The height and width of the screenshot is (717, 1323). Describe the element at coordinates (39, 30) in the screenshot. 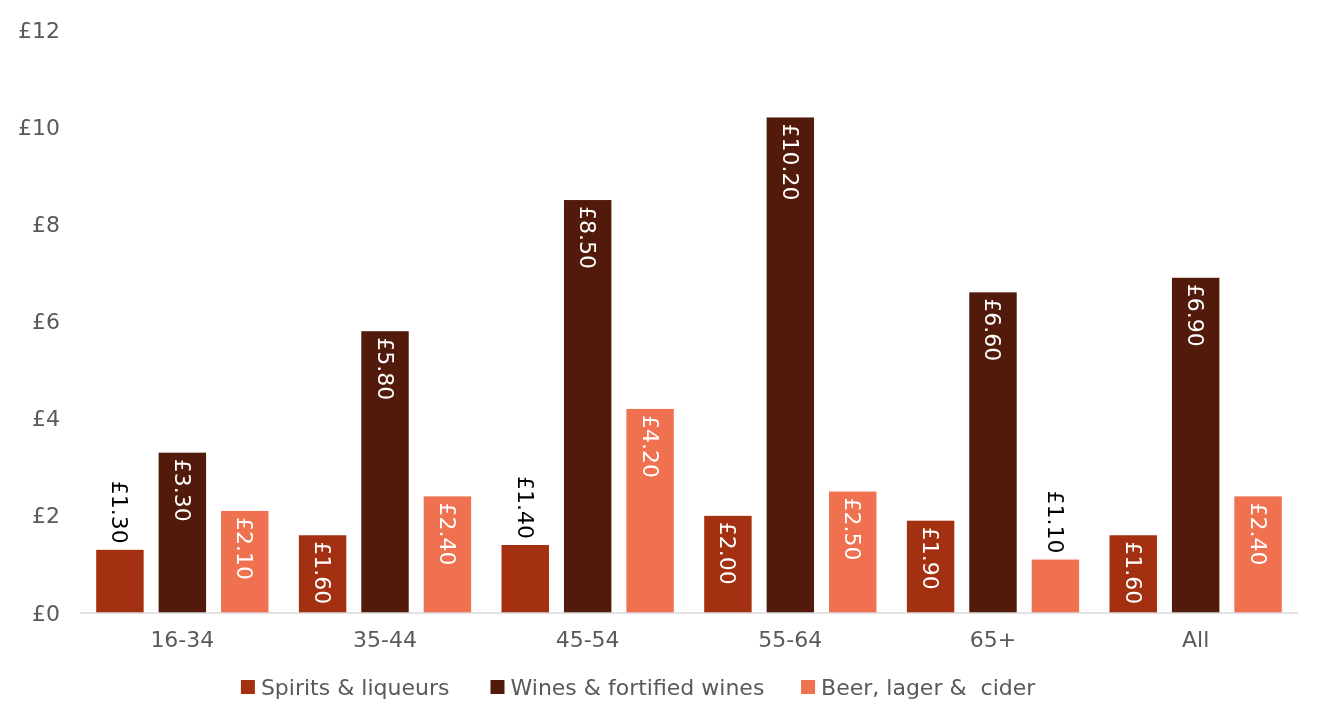

I see `y-tick-label: £12` at that location.